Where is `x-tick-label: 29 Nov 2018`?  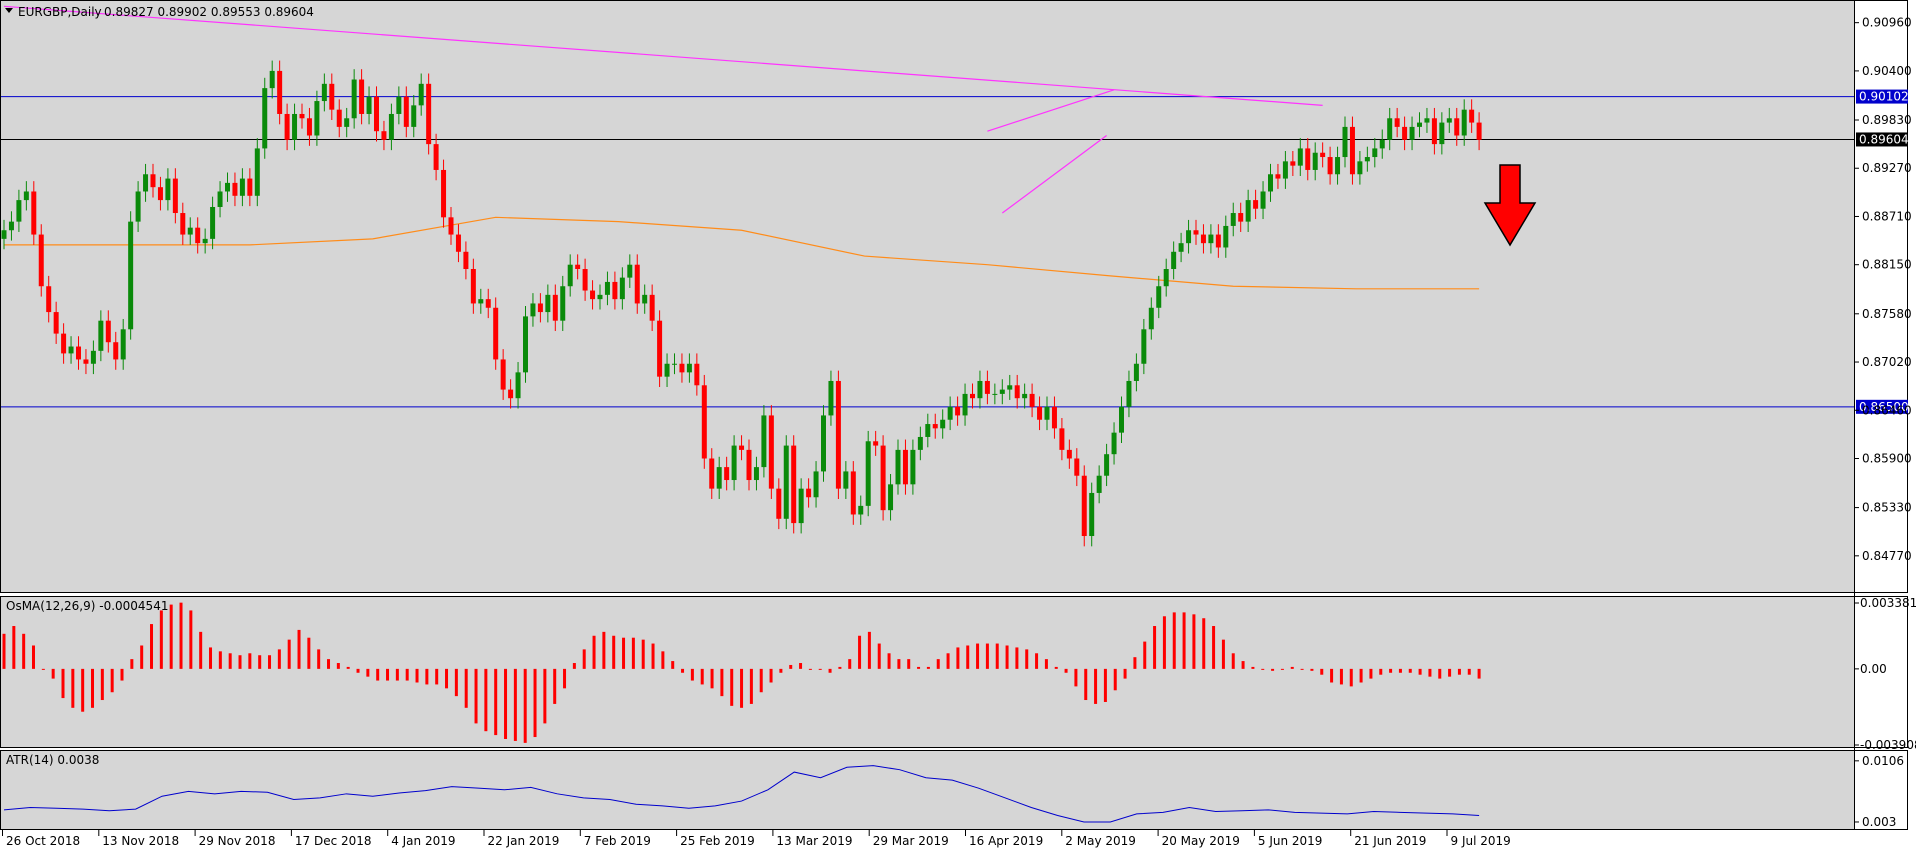
x-tick-label: 29 Nov 2018 is located at coordinates (237, 841).